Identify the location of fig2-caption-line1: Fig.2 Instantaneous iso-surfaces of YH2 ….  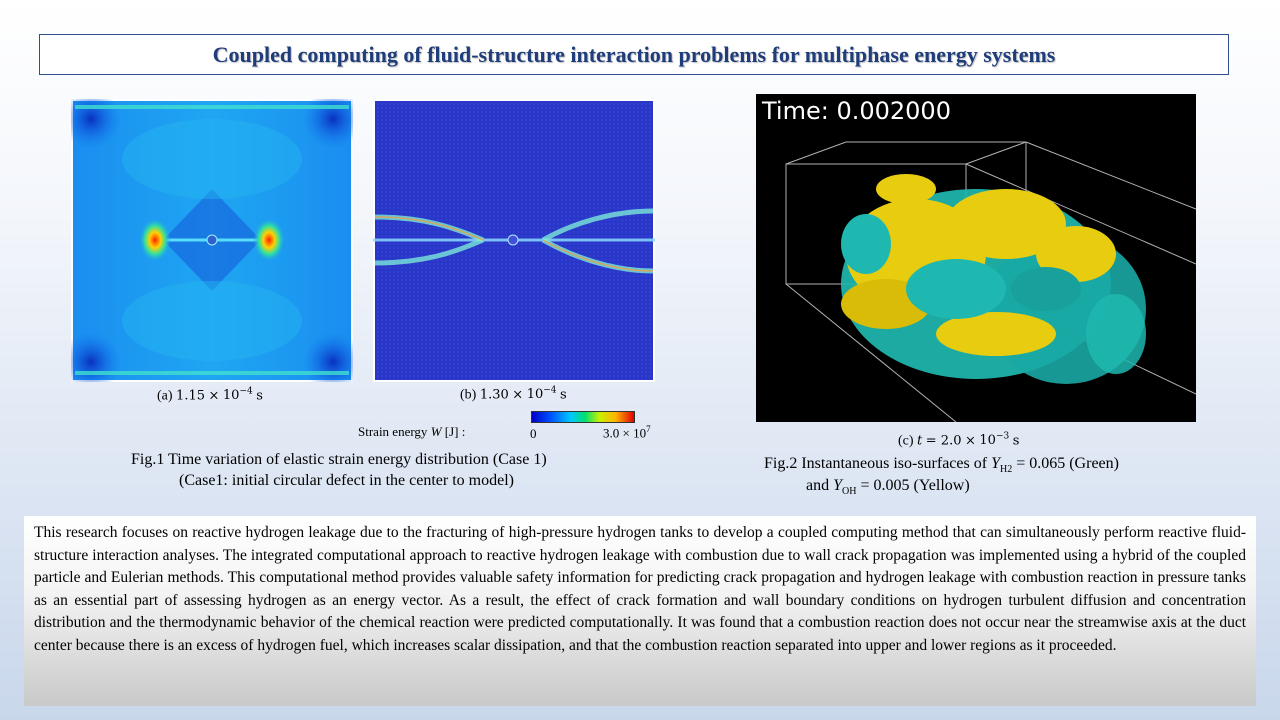
(941, 465).